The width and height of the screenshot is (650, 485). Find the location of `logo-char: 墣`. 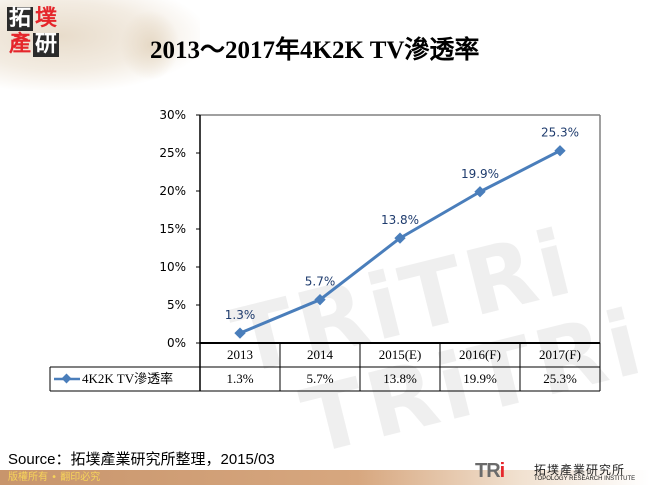

logo-char: 墣 is located at coordinates (45, 18).